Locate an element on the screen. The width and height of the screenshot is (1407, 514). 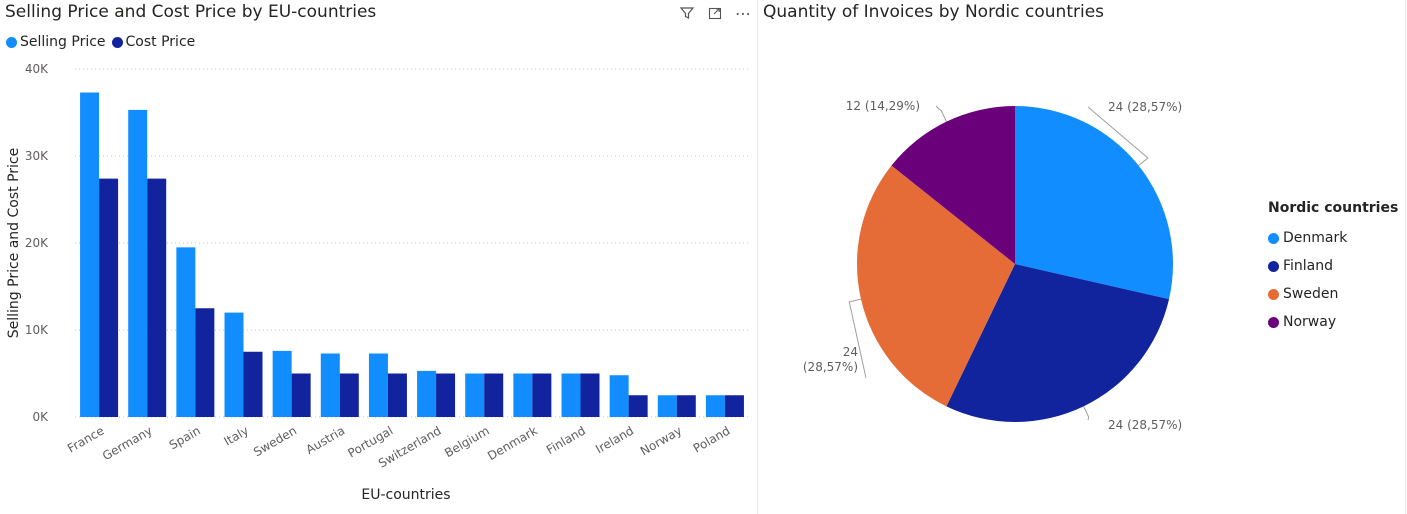
bar-cost-price-austria is located at coordinates (349, 395).